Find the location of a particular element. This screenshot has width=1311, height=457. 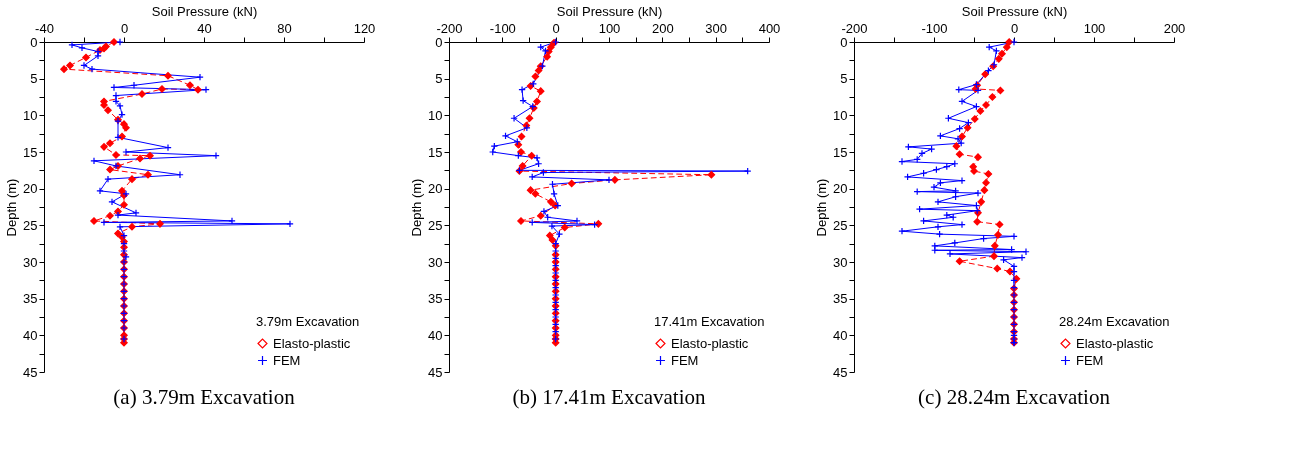

legend-title: 3.79m Excavation is located at coordinates (308, 321).